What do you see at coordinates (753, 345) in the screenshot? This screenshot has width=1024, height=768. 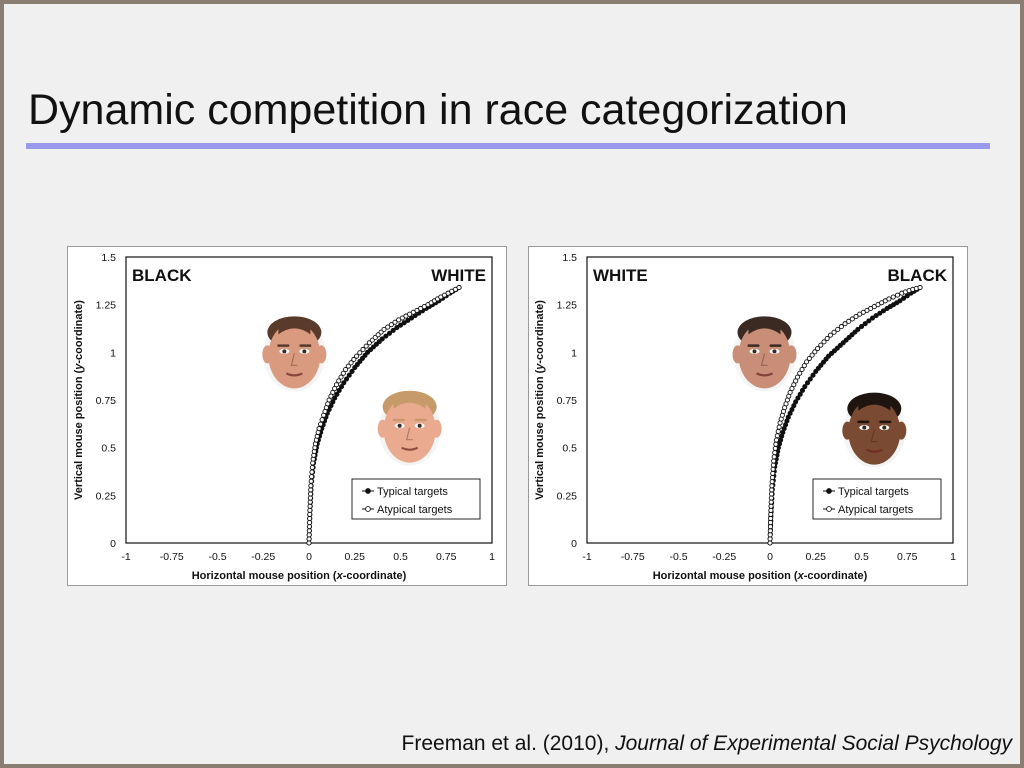 I see `face-eyebrow-left` at bounding box center [753, 345].